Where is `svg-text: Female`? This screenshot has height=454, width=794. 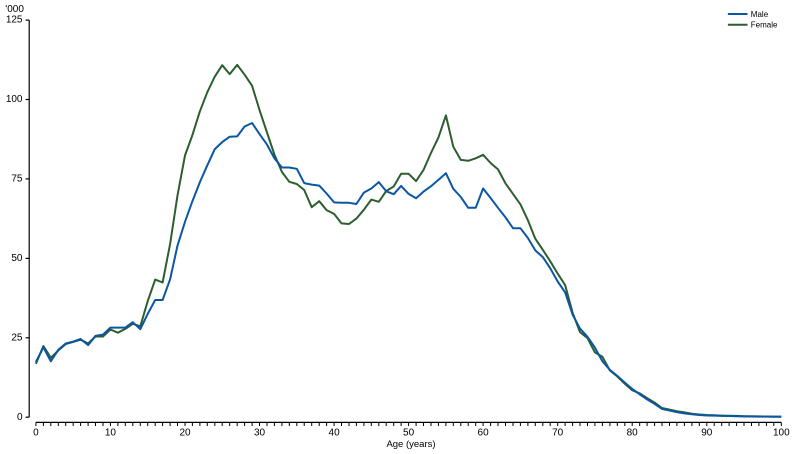 svg-text: Female is located at coordinates (764, 25).